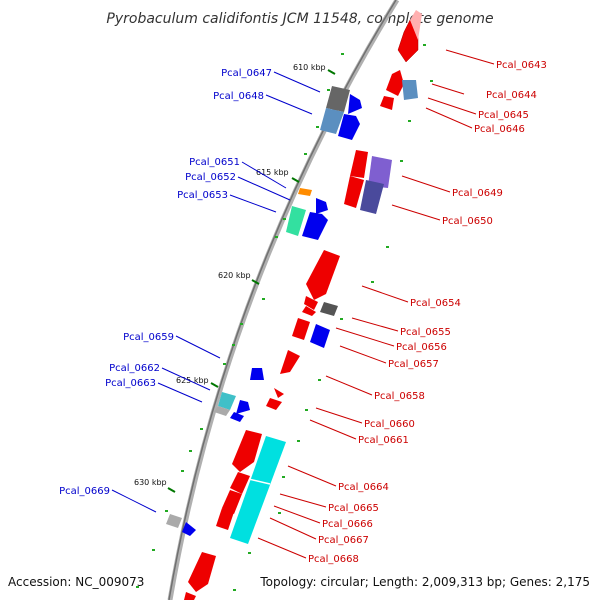 This screenshot has height=600, width=600. I want to click on gene-label: Pcal_0658, so click(399, 396).